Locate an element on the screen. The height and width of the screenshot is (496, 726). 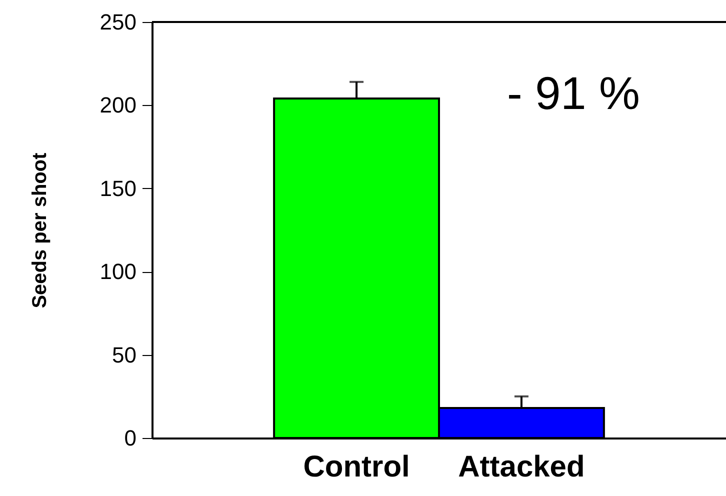
annotation: - 91 % is located at coordinates (573, 93).